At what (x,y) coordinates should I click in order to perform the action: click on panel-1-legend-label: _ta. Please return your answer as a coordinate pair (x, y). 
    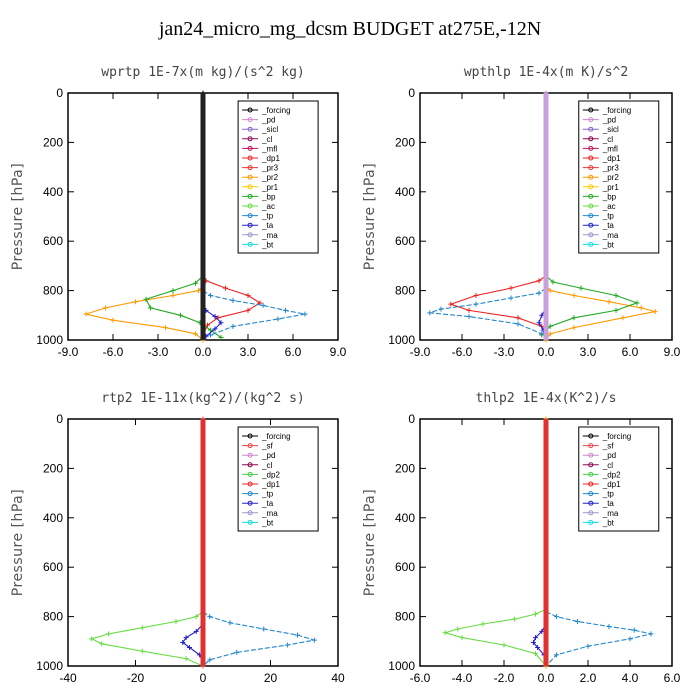
    Looking at the image, I should click on (267, 225).